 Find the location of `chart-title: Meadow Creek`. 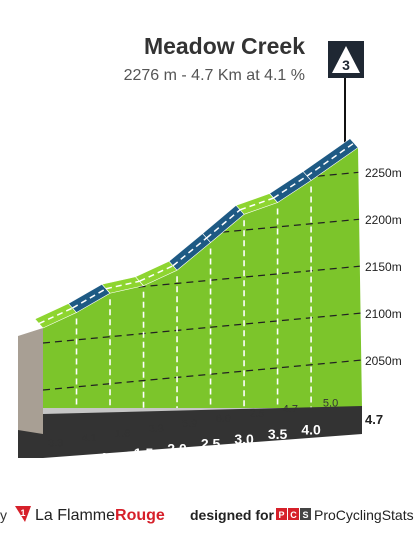

chart-title: Meadow Creek is located at coordinates (224, 46).